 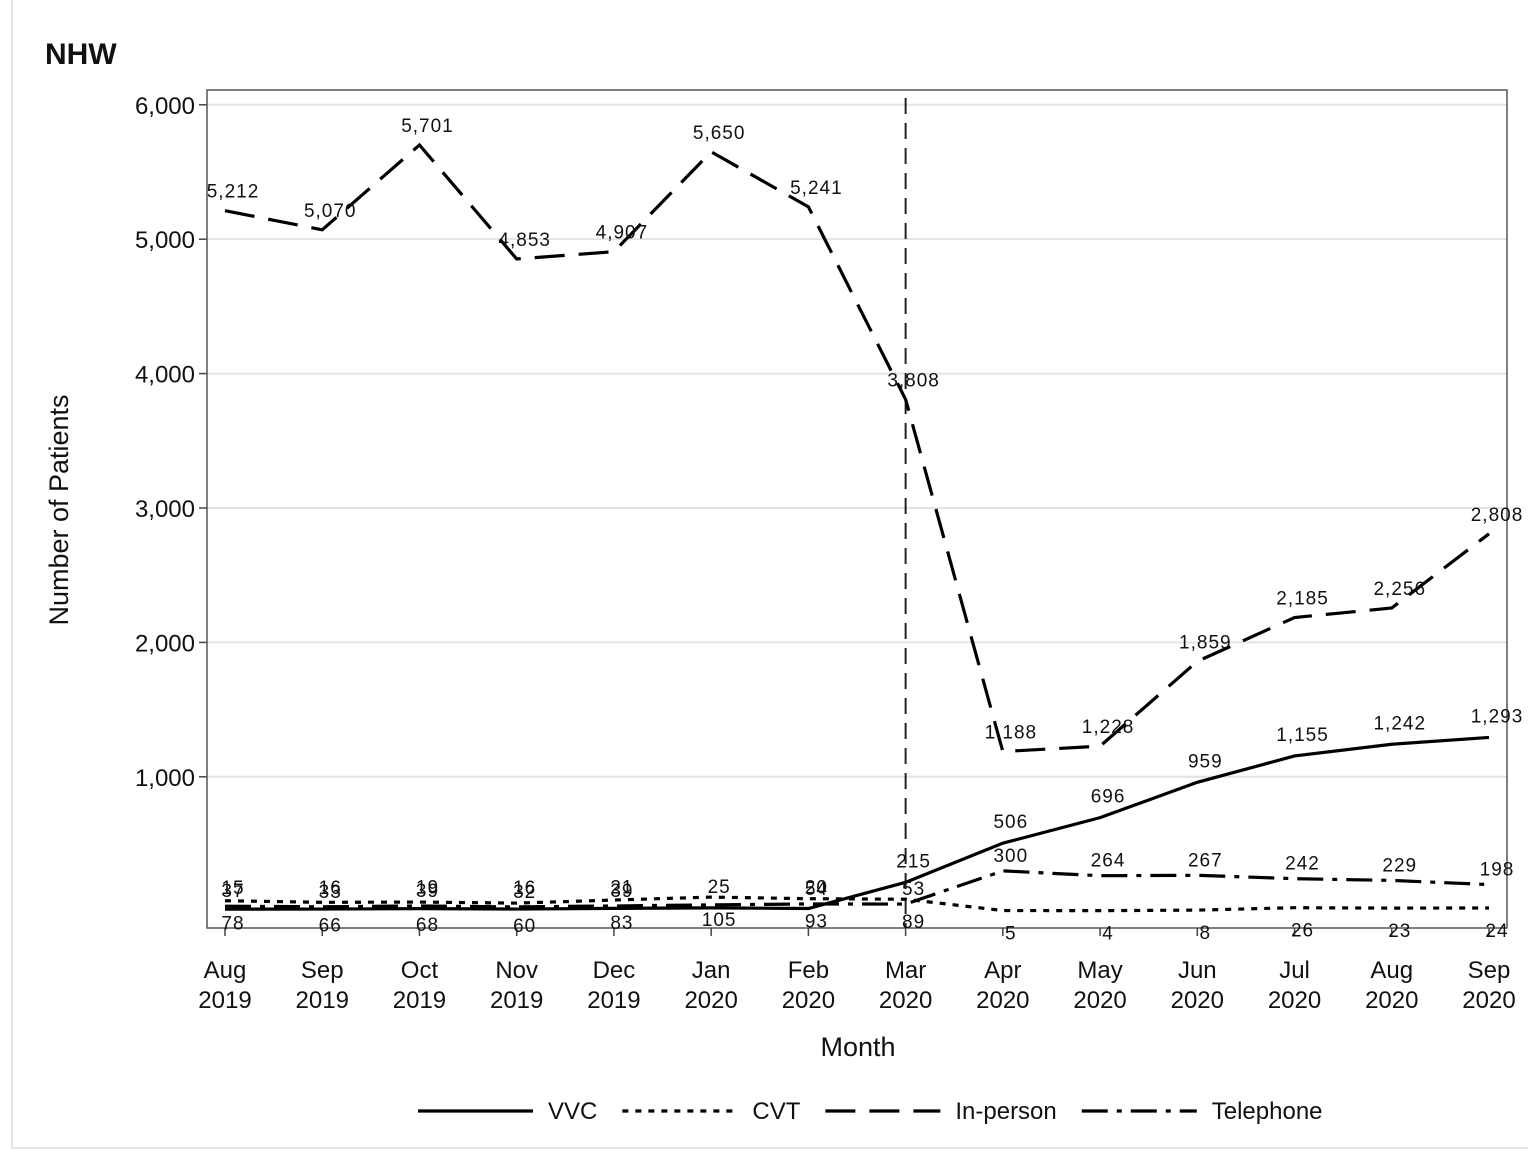 What do you see at coordinates (516, 970) in the screenshot?
I see `x-tick-label-line: Nov` at bounding box center [516, 970].